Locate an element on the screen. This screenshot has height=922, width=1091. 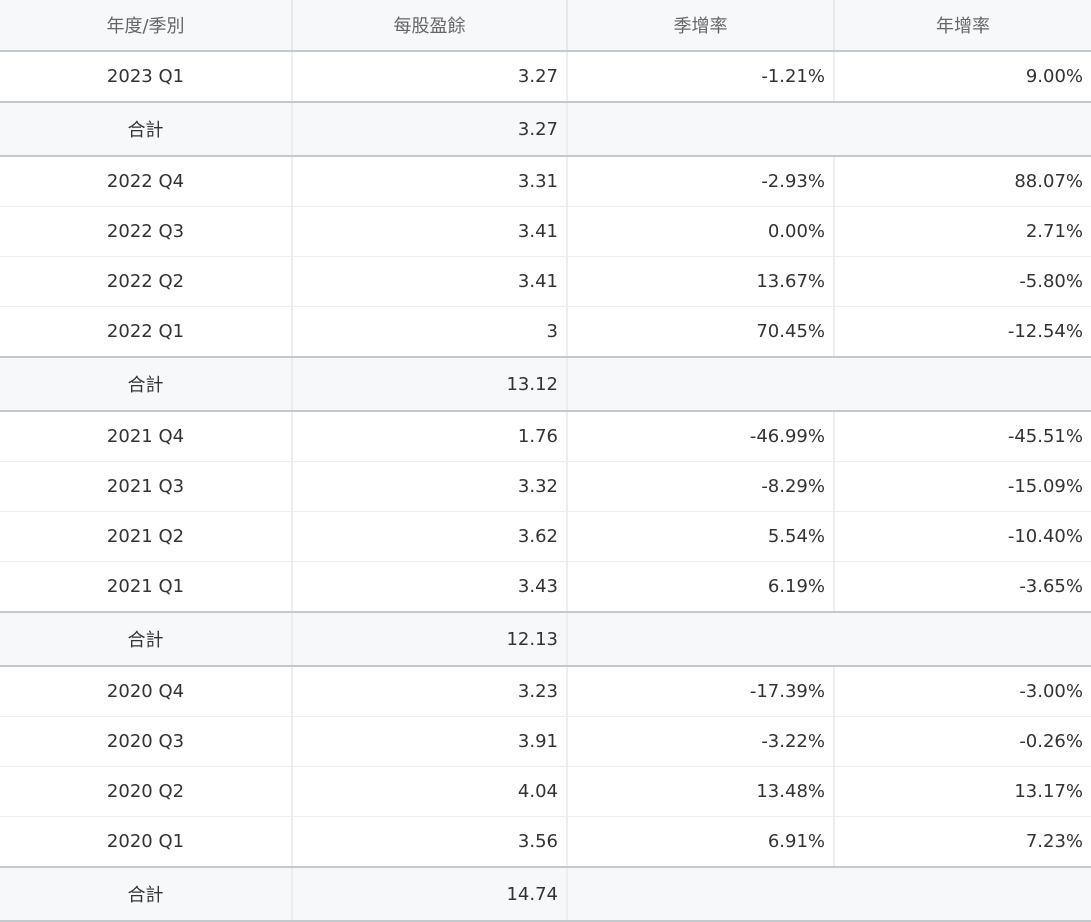
value-cell: 9.00% is located at coordinates (962, 77).